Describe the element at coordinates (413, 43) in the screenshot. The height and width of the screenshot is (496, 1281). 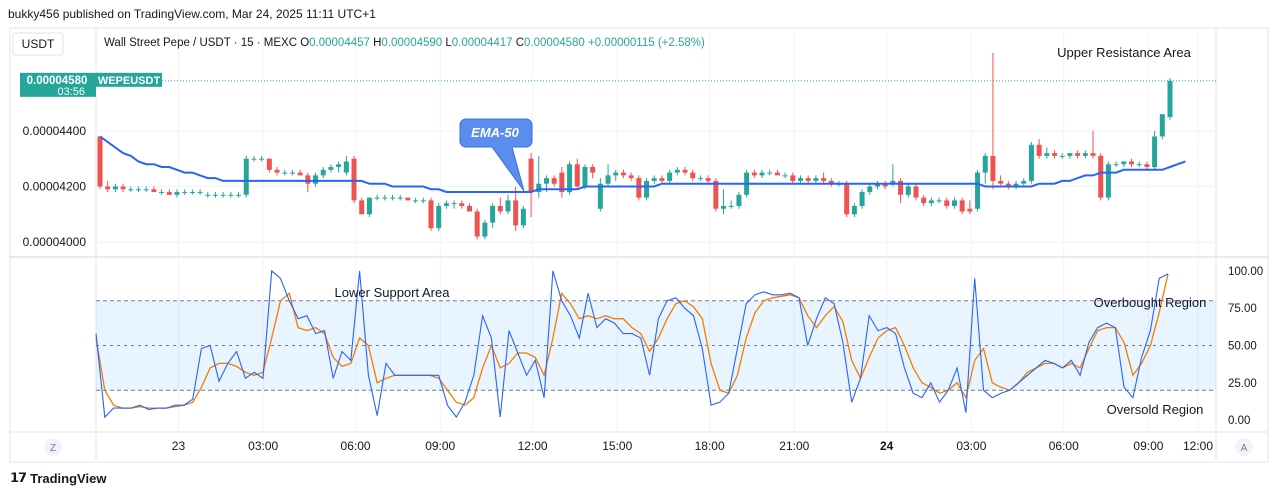
I see `high-value: 0.00004590` at that location.